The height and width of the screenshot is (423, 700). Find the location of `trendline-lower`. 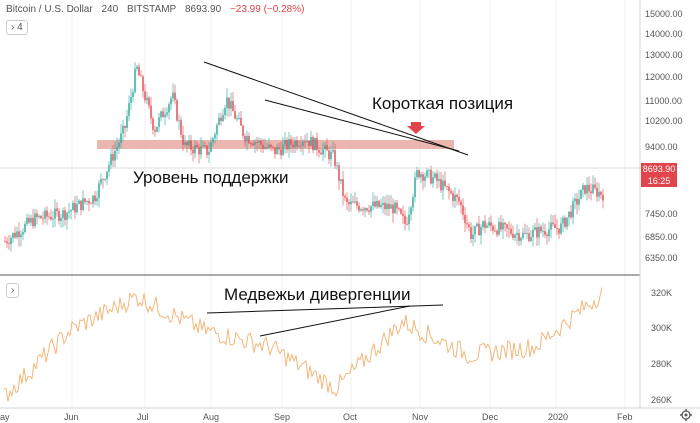

trendline-lower is located at coordinates (362, 125).